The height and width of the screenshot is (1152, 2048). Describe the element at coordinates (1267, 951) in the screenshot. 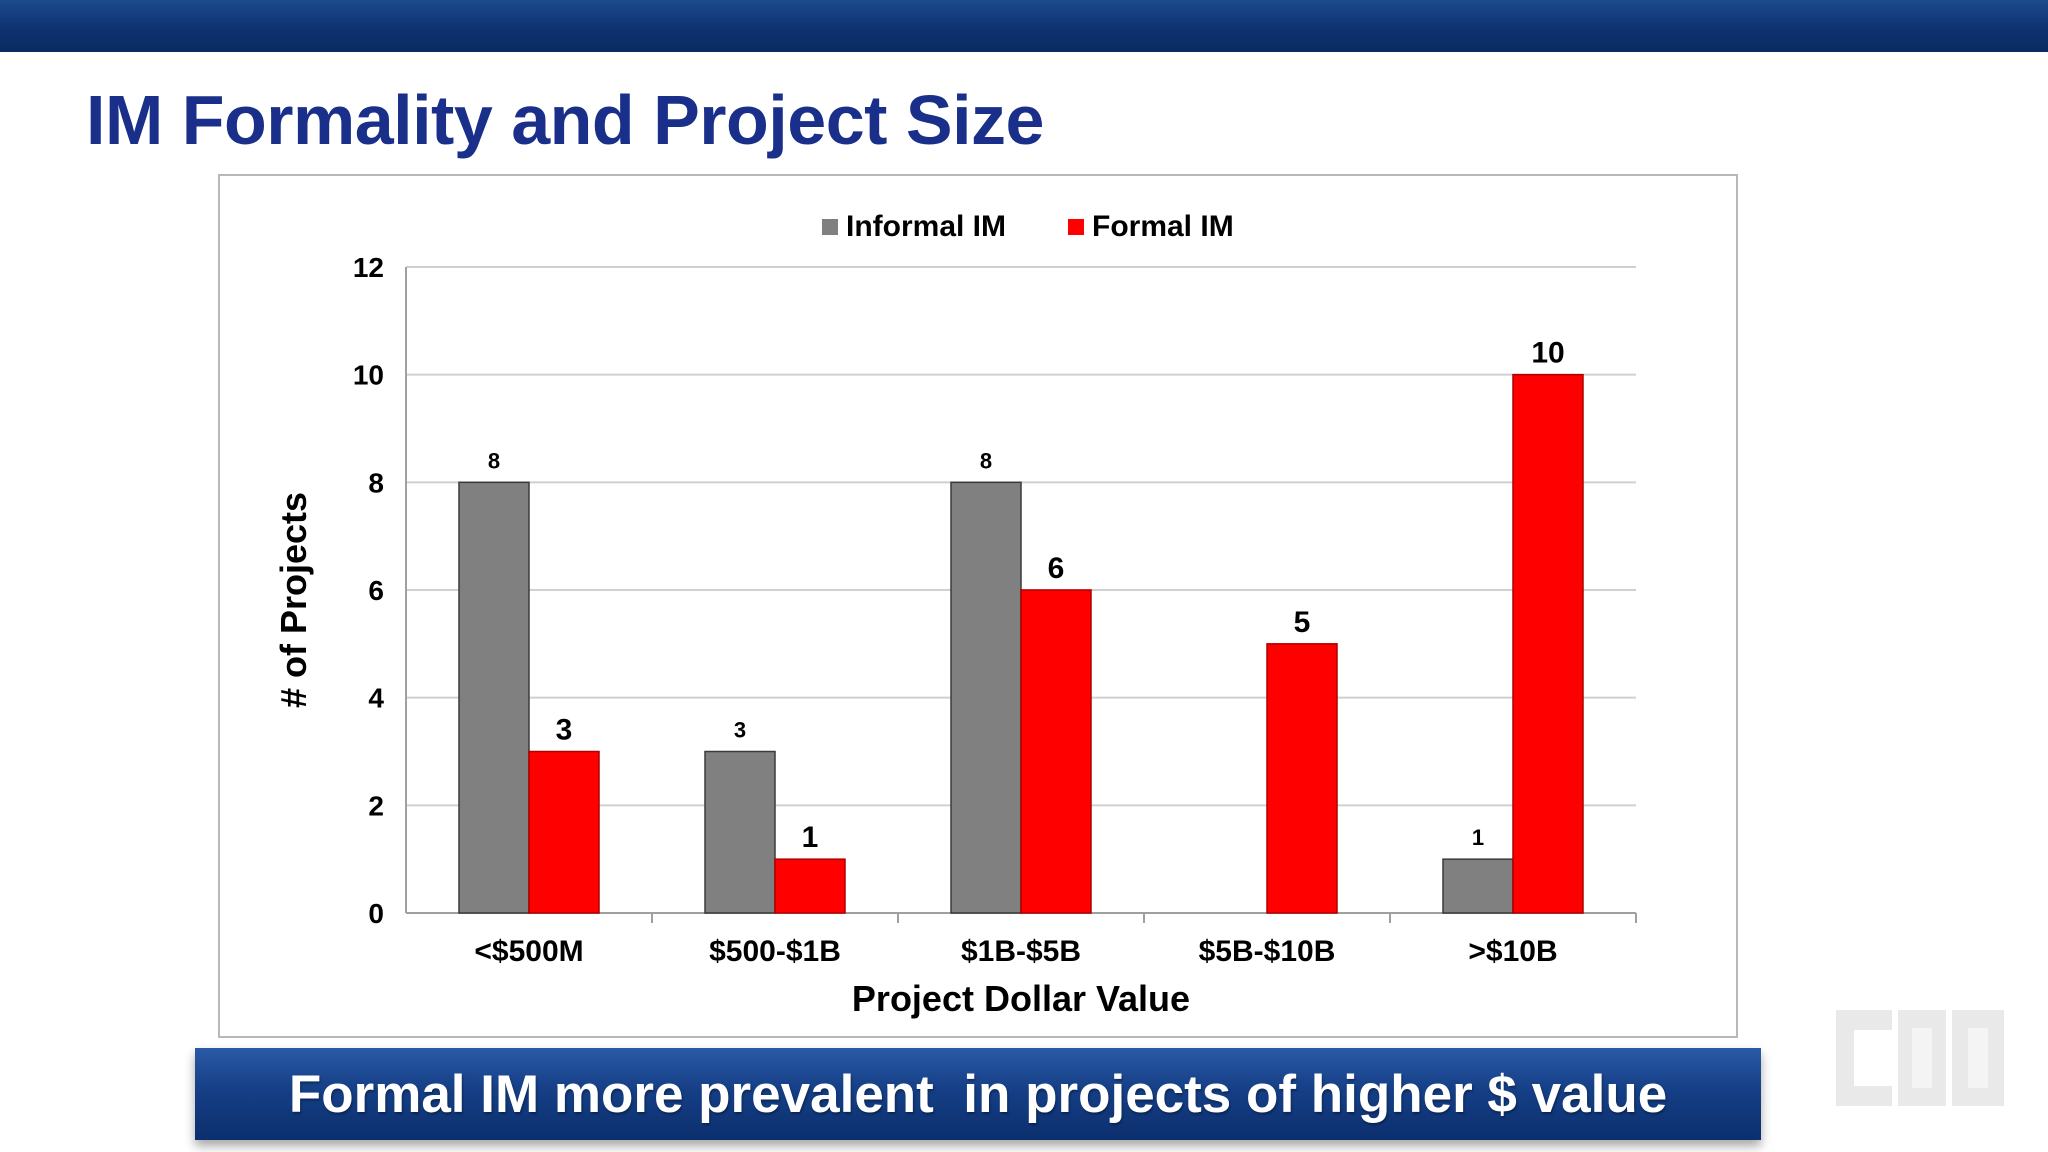

I see `x-tick-label: $5B-$10B` at that location.